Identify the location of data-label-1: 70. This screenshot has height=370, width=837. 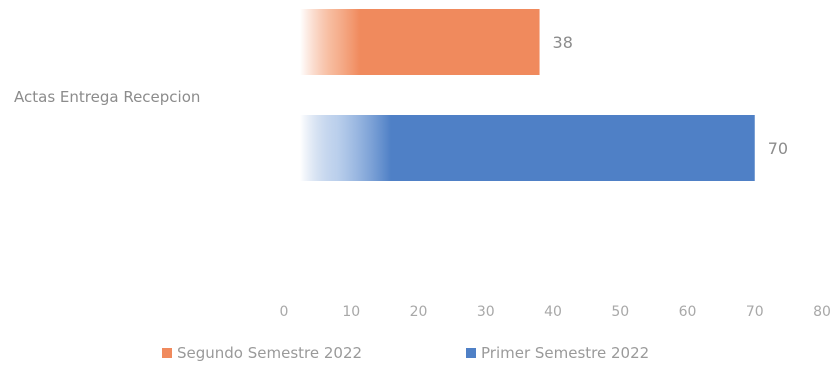
(778, 148).